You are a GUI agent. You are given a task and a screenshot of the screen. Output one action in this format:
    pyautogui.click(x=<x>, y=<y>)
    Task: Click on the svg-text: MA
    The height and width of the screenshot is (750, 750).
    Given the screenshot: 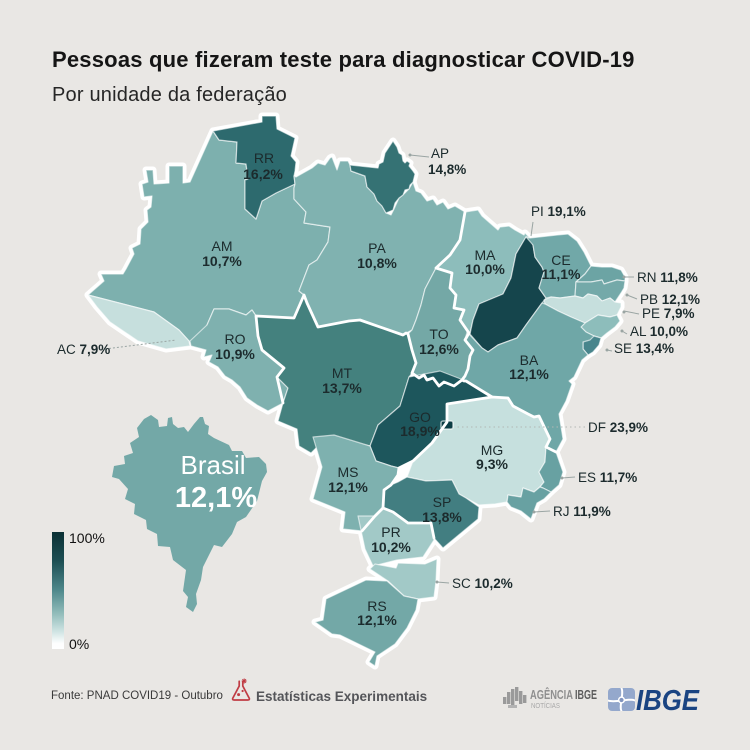 What is the action you would take?
    pyautogui.click(x=486, y=255)
    